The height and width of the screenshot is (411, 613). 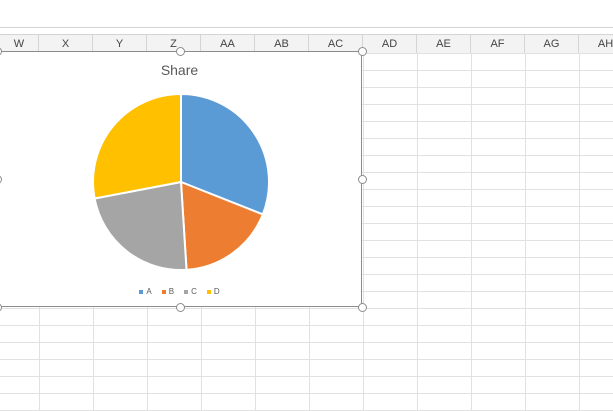 I want to click on chart-legend: A B C D, so click(x=180, y=291).